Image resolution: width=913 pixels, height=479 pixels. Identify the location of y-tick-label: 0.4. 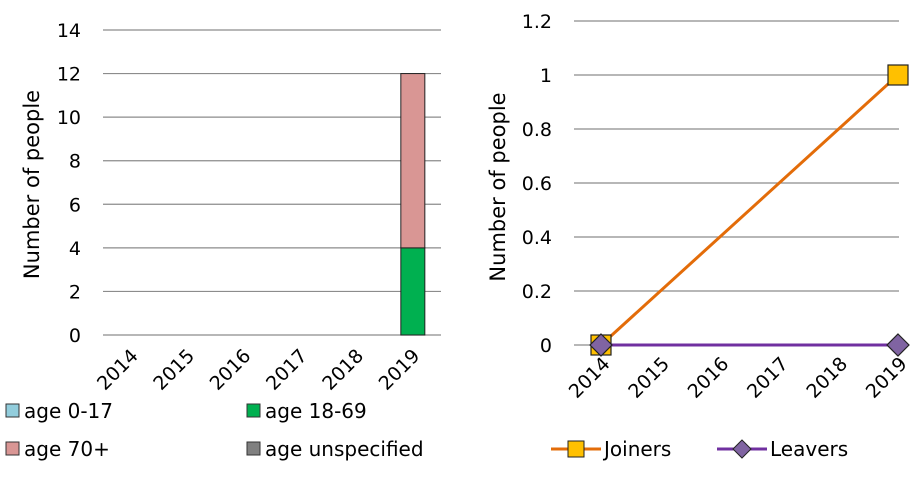
(537, 238).